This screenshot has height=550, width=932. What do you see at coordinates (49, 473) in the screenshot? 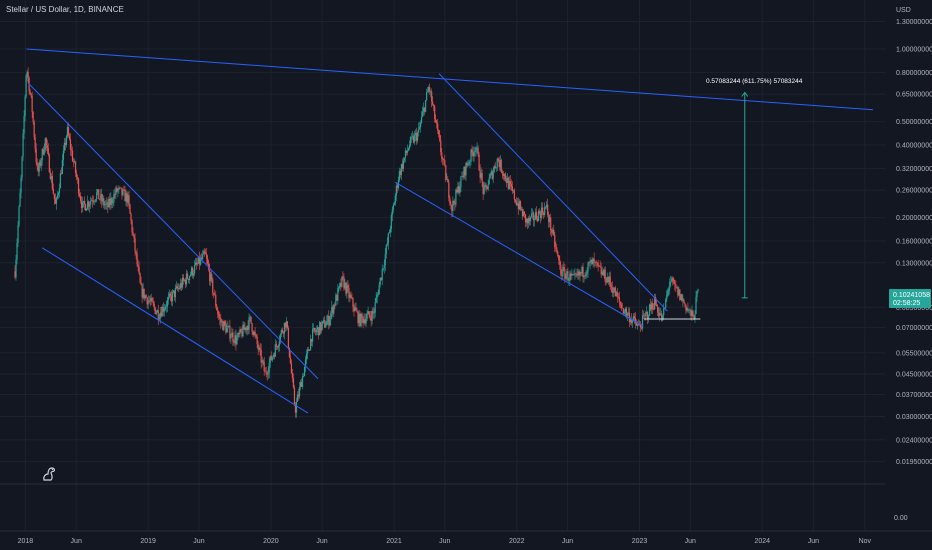
I see `tradingview-logo-icon` at bounding box center [49, 473].